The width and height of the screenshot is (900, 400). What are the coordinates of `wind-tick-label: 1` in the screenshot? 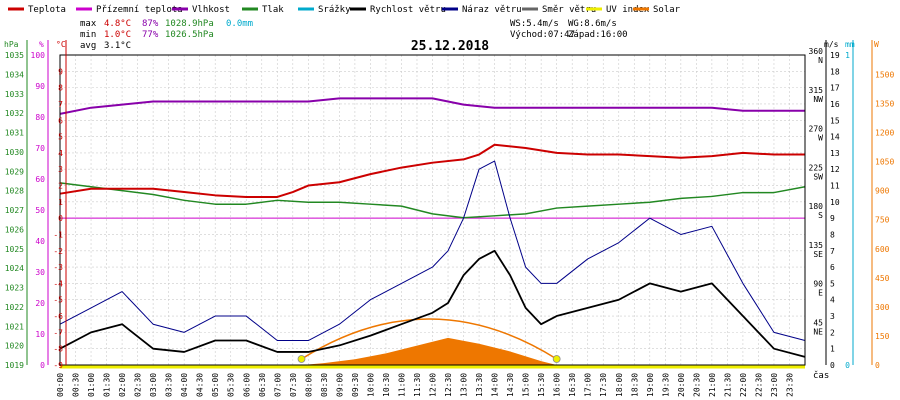 It's located at (832, 349).